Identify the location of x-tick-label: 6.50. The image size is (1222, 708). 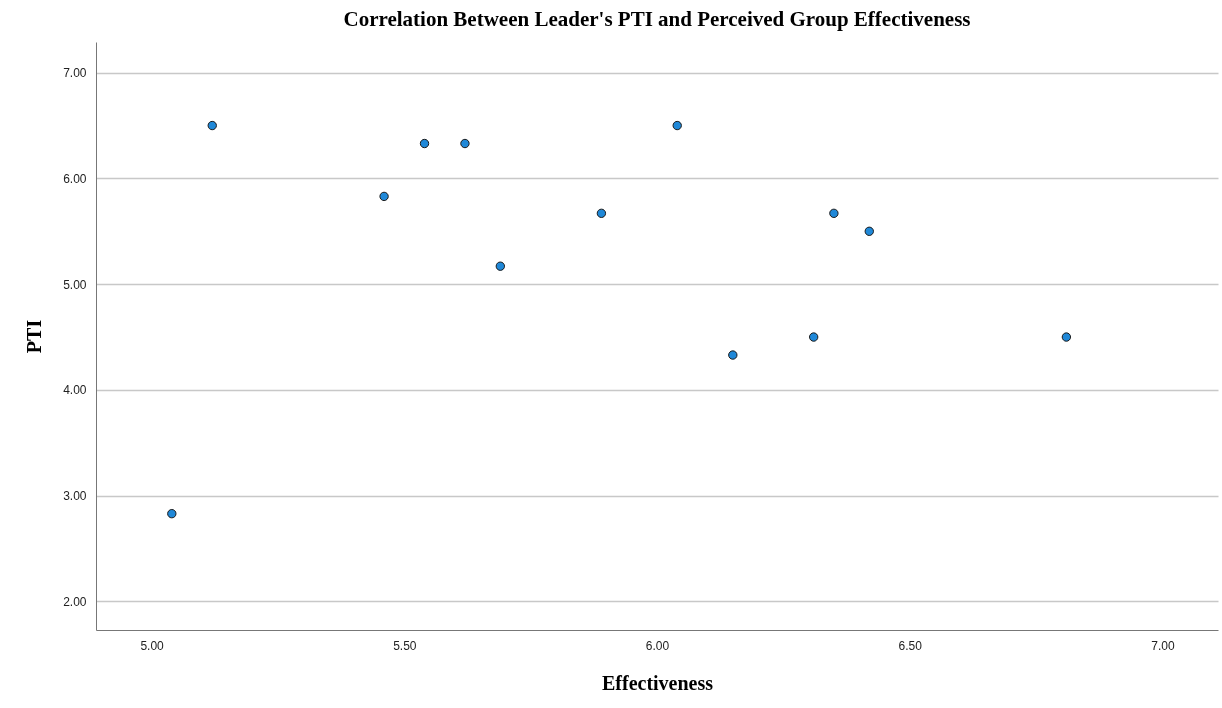
(910, 645).